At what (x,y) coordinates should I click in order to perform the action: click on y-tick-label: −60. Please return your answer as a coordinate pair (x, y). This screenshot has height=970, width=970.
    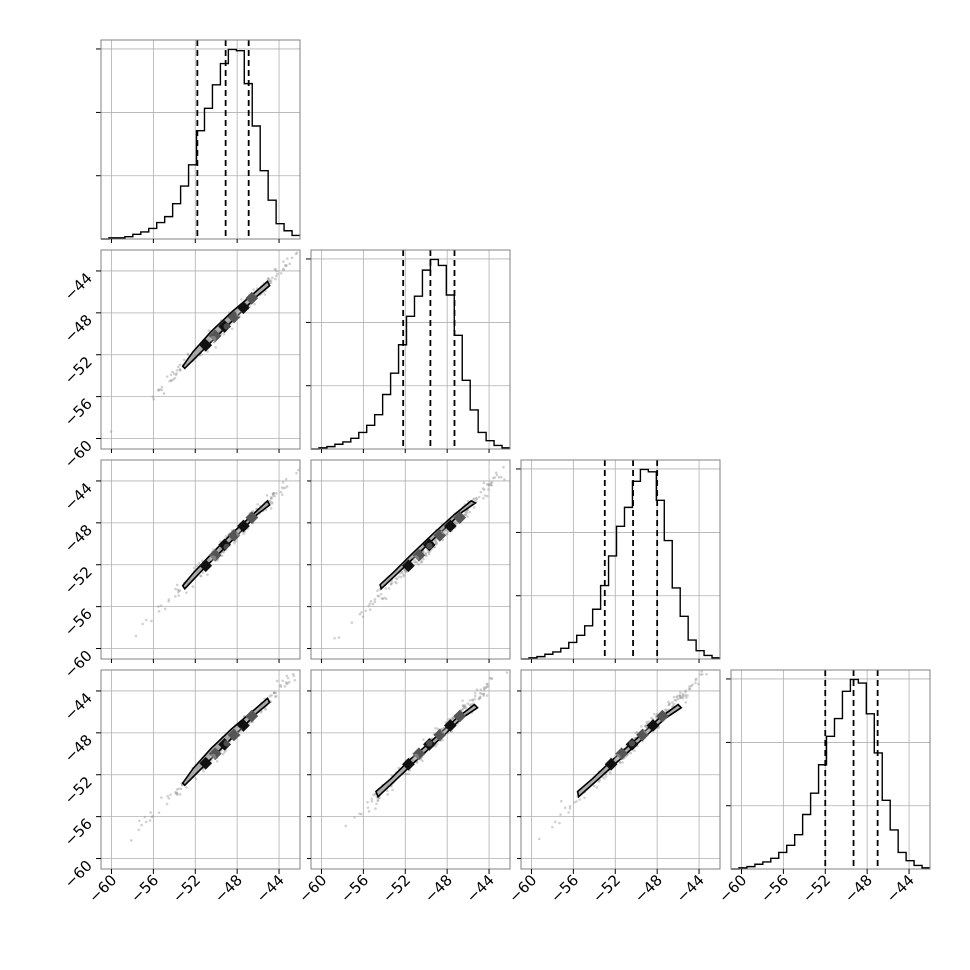
    Looking at the image, I should click on (78, 664).